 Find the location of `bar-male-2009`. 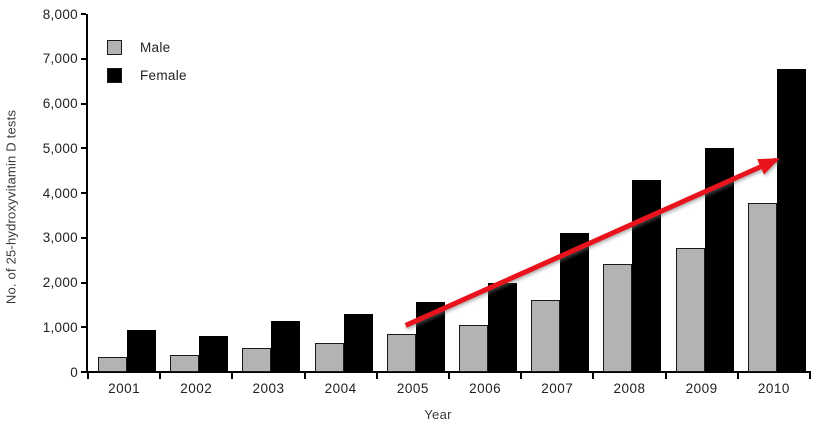

bar-male-2009 is located at coordinates (690, 309).